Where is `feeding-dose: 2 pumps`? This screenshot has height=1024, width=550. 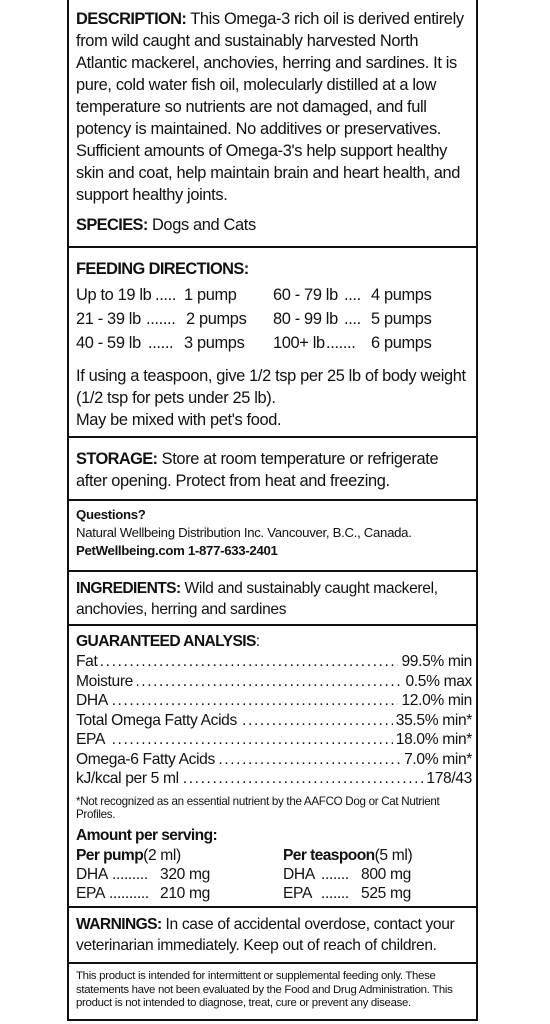
feeding-dose: 2 pumps is located at coordinates (216, 319).